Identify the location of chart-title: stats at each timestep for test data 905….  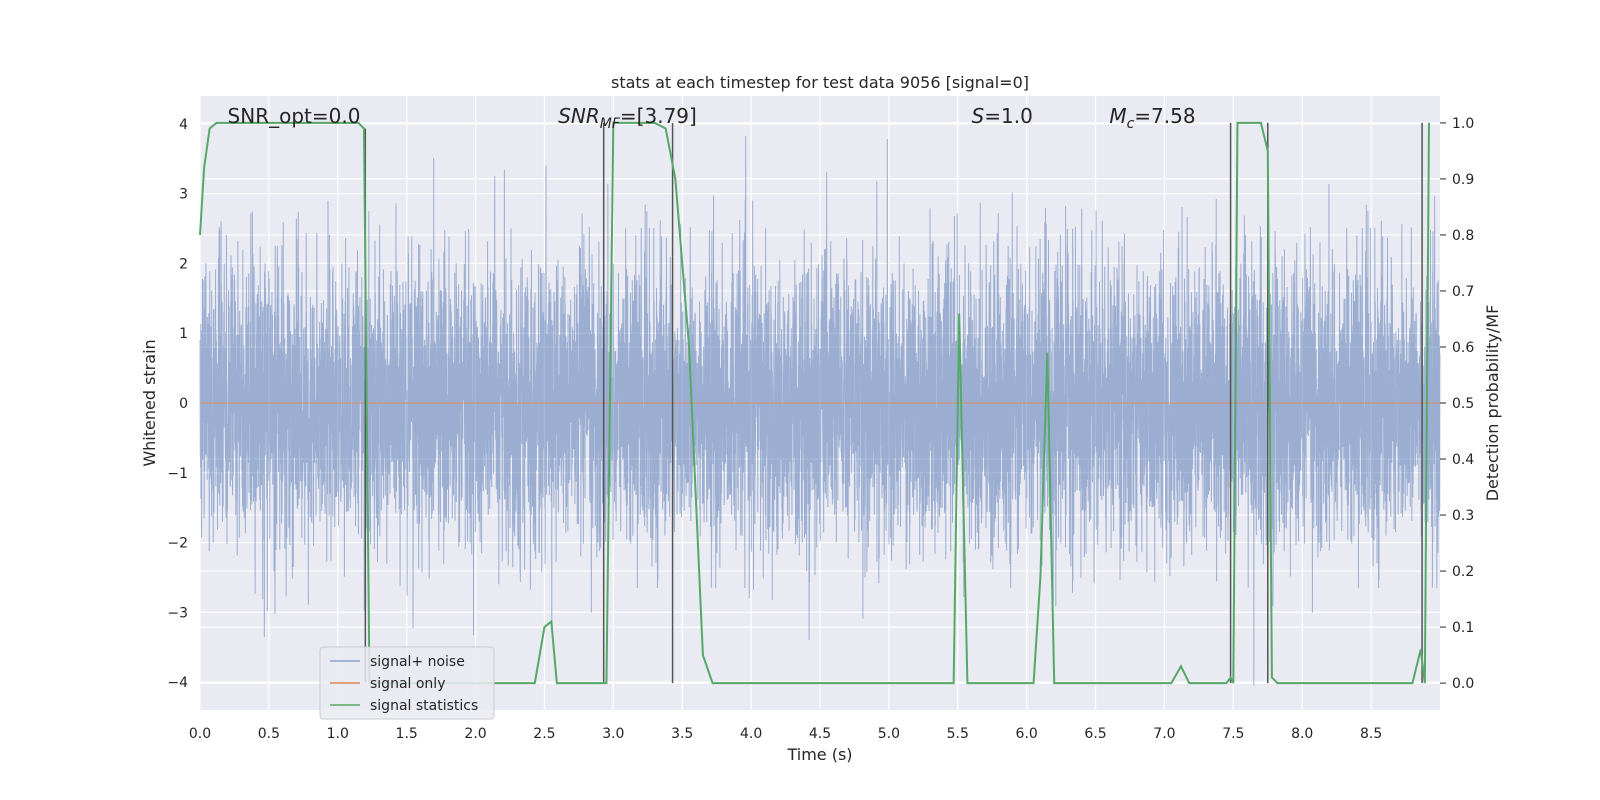
(820, 82).